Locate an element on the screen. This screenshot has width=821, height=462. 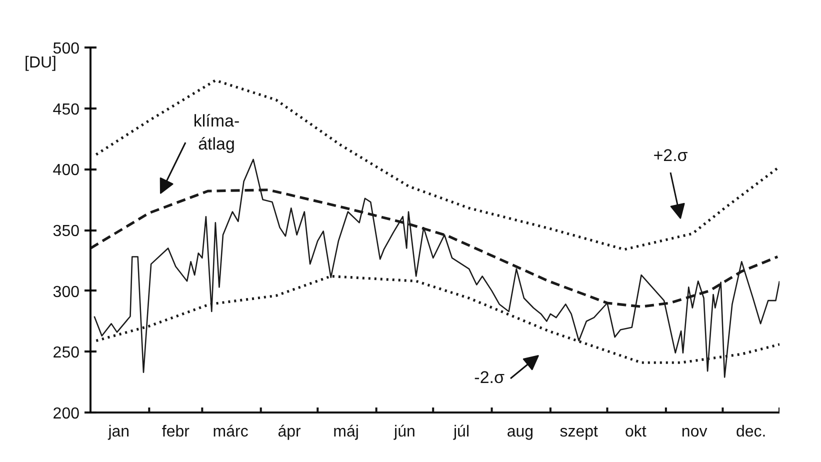
x-tick-label: ápr is located at coordinates (290, 432).